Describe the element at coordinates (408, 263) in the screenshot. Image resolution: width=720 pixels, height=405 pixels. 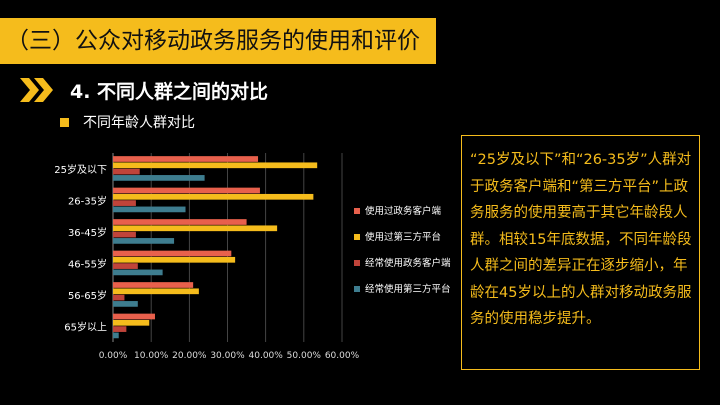
I see `legend-label: 经常使用政务客户端` at that location.